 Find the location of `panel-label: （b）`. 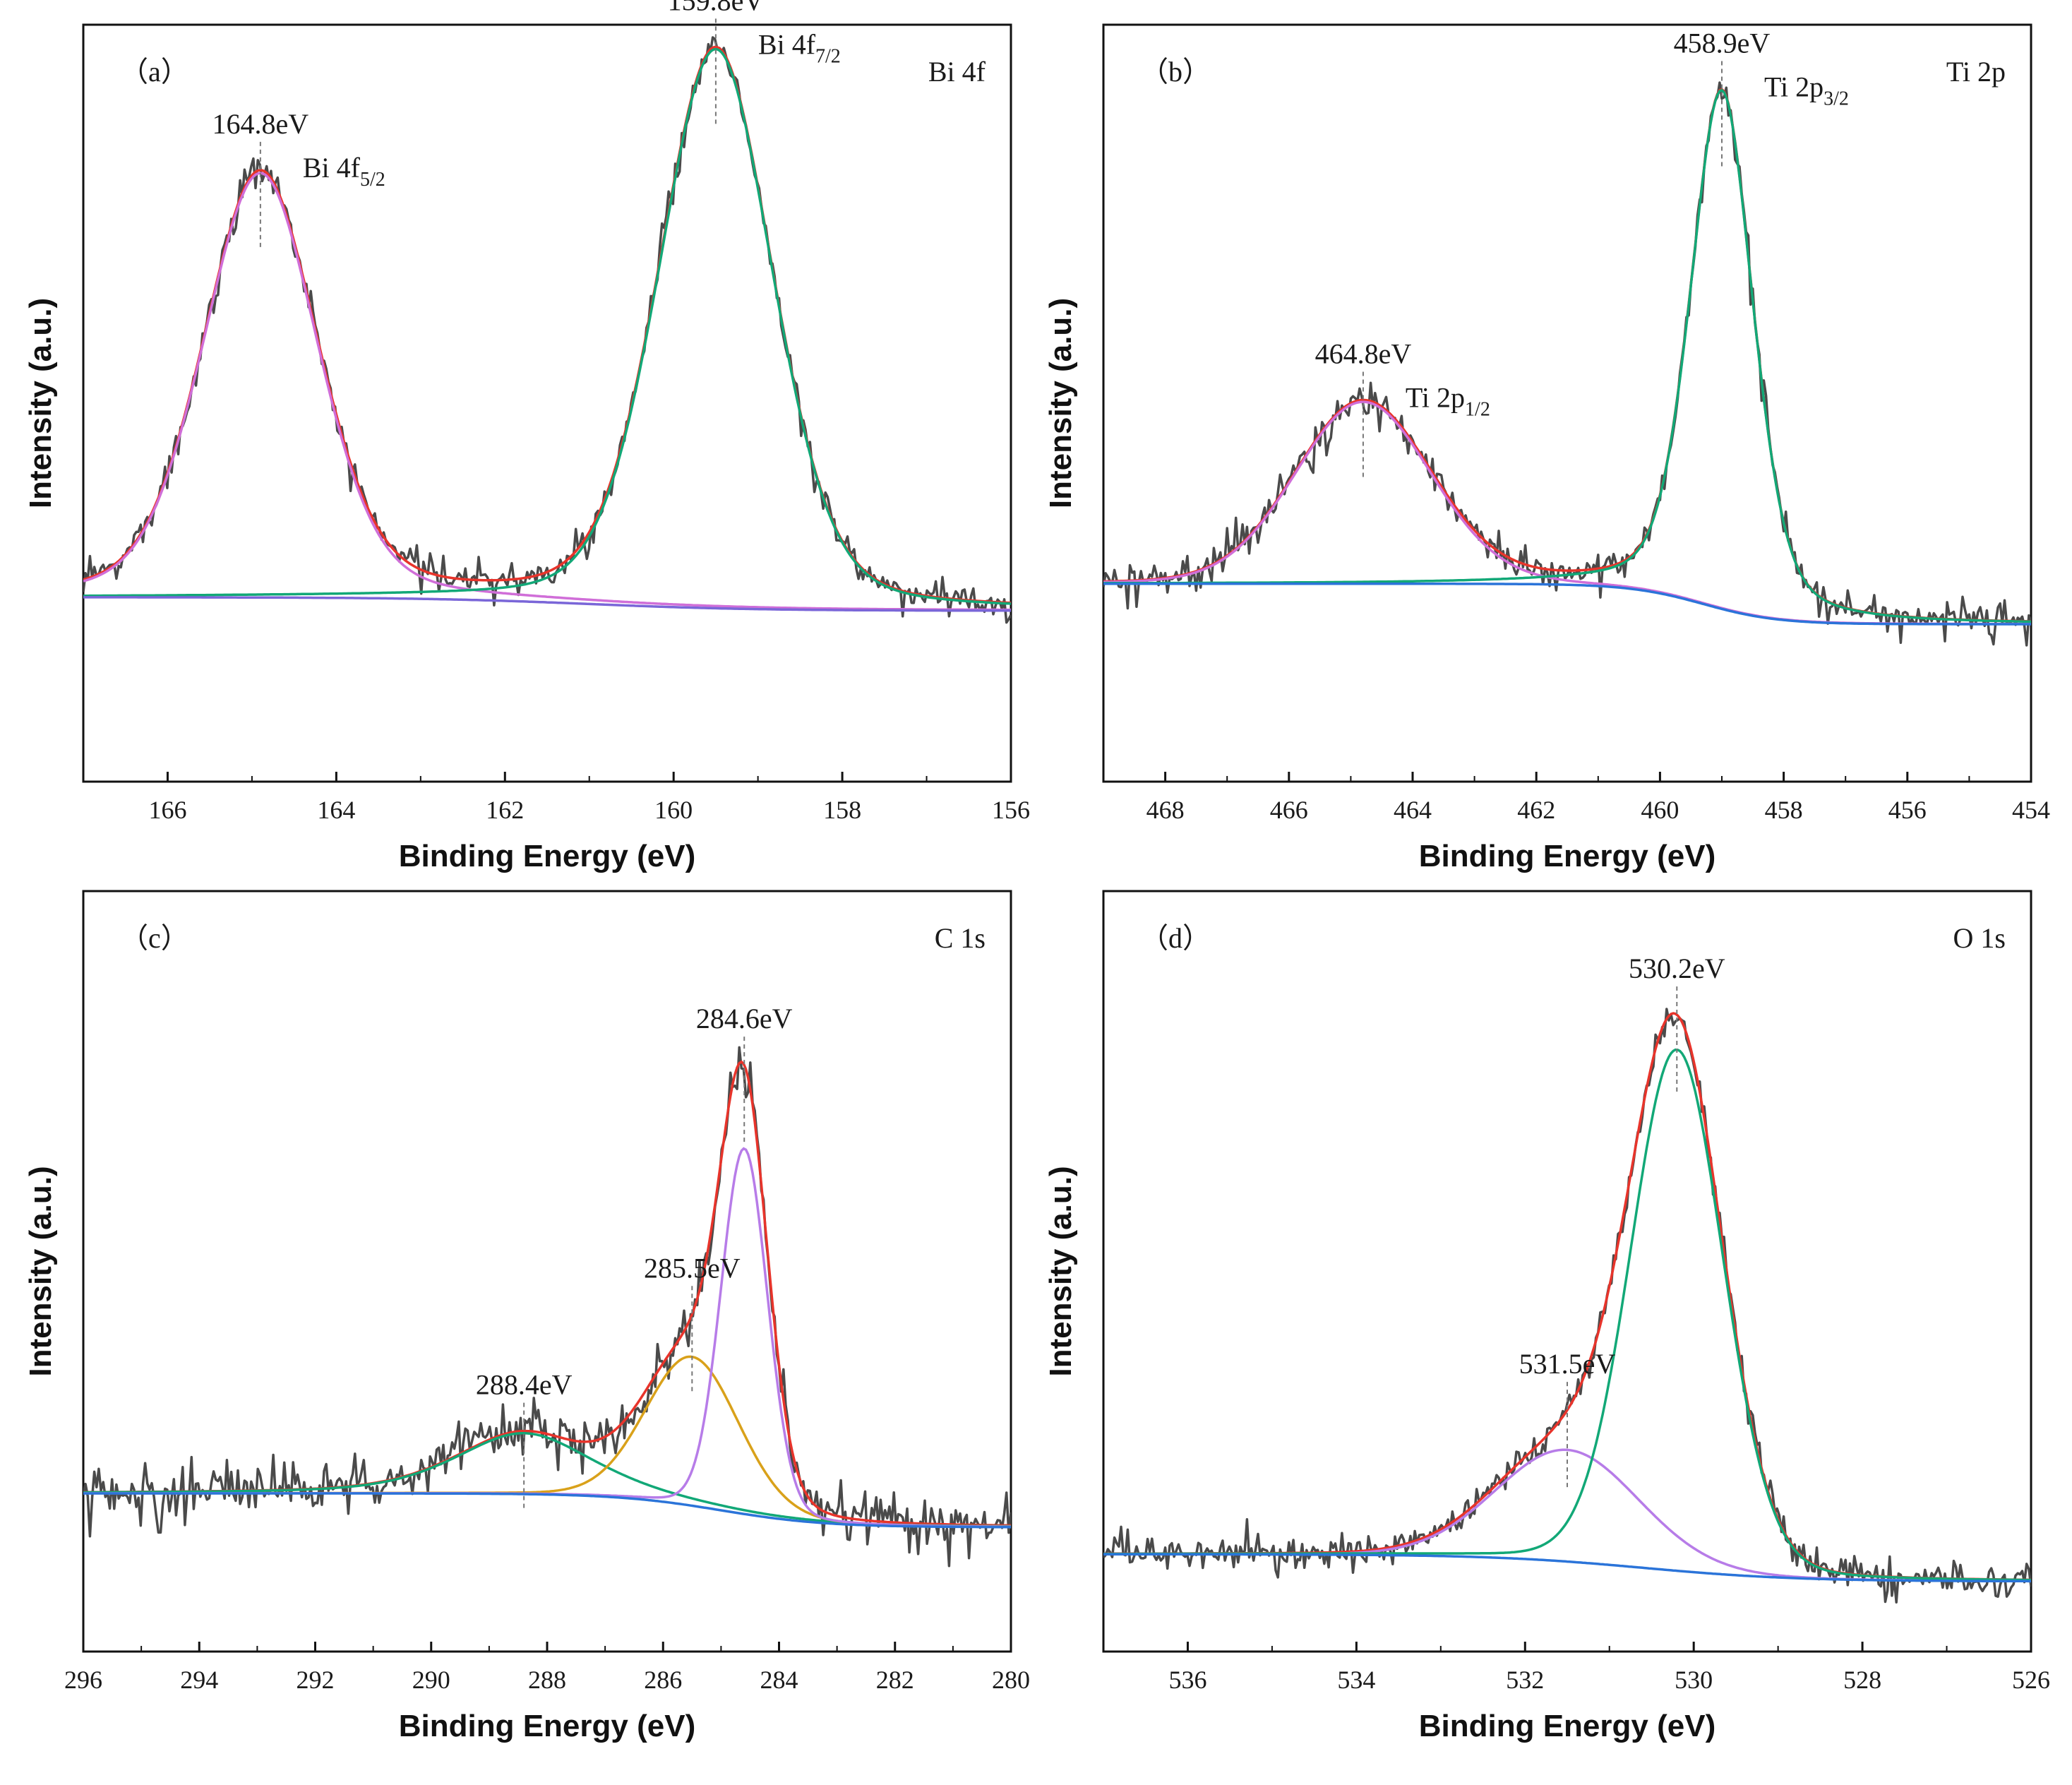

panel-label: （b） is located at coordinates (1175, 72).